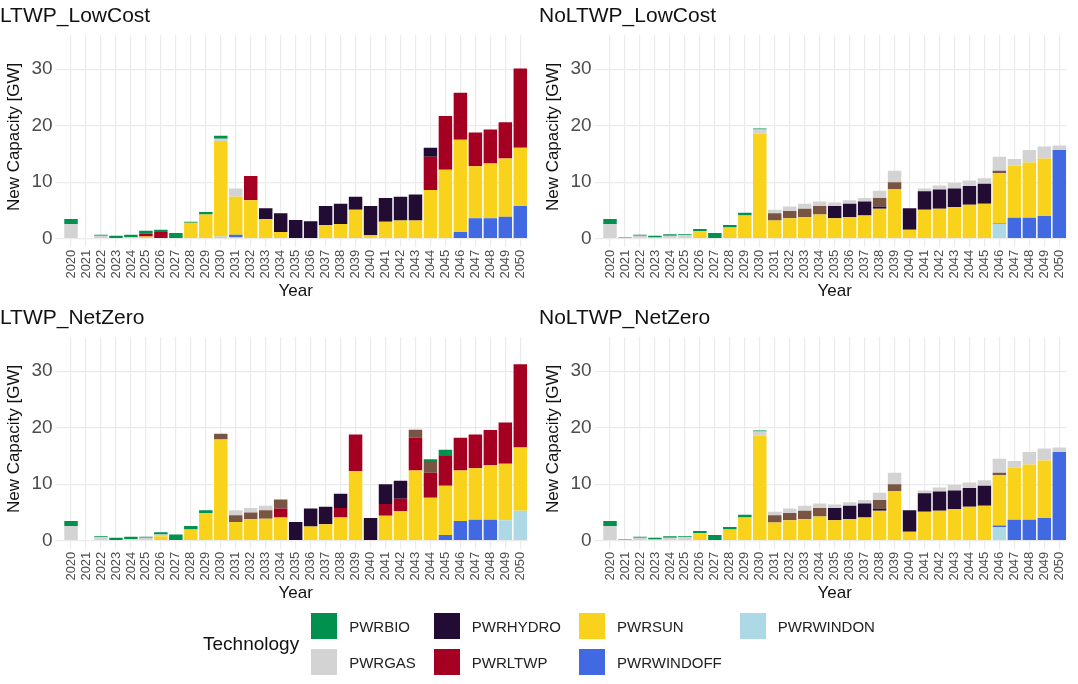  What do you see at coordinates (744, 566) in the screenshot?
I see `x-tick-label: 2029` at bounding box center [744, 566].